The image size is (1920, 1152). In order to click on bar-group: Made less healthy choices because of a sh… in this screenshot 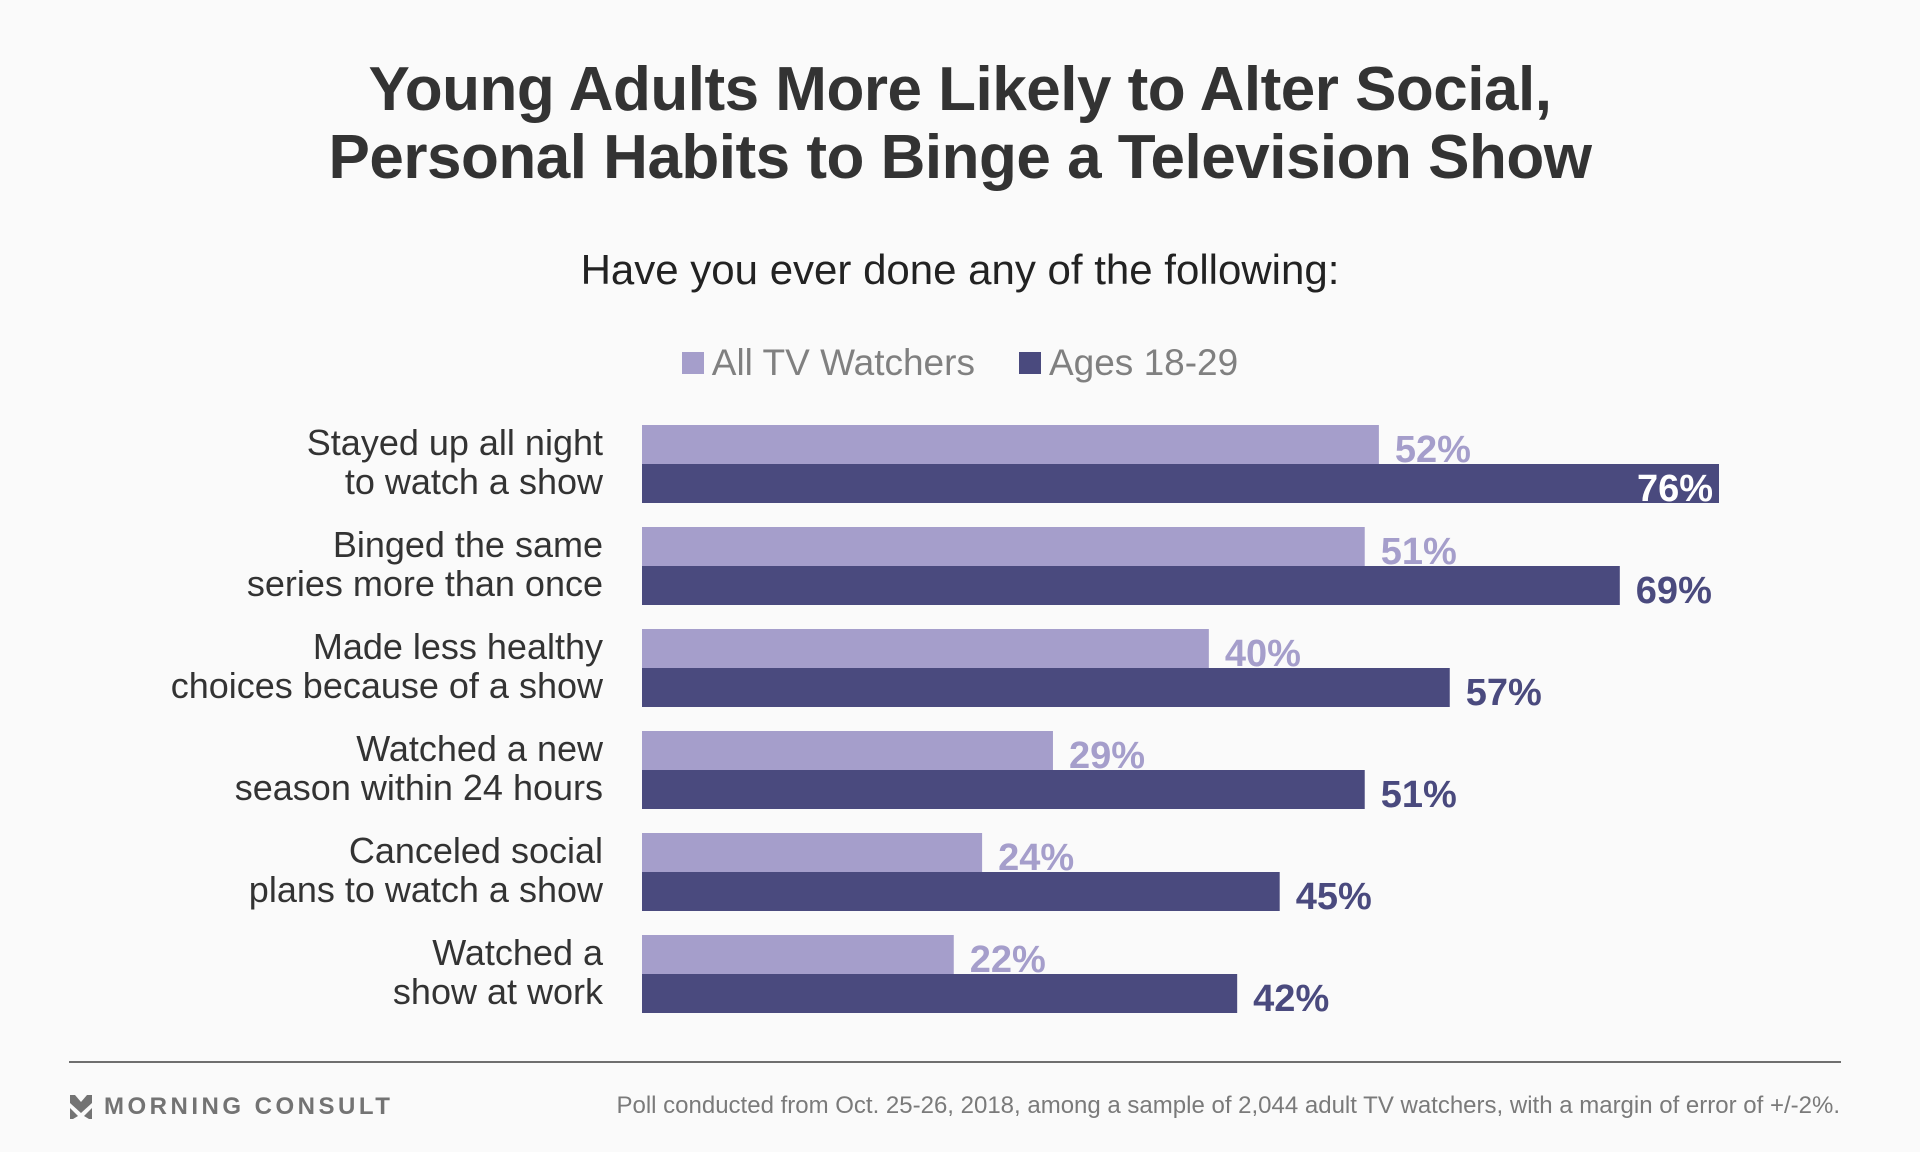, I will do `click(856, 670)`.